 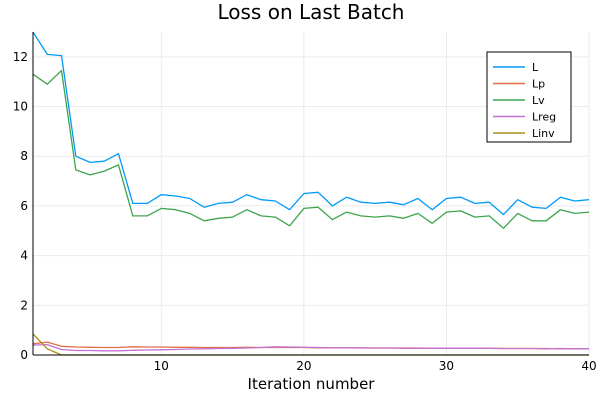 What do you see at coordinates (310, 12) in the screenshot?
I see `chart-title: Loss on Last Batch` at bounding box center [310, 12].